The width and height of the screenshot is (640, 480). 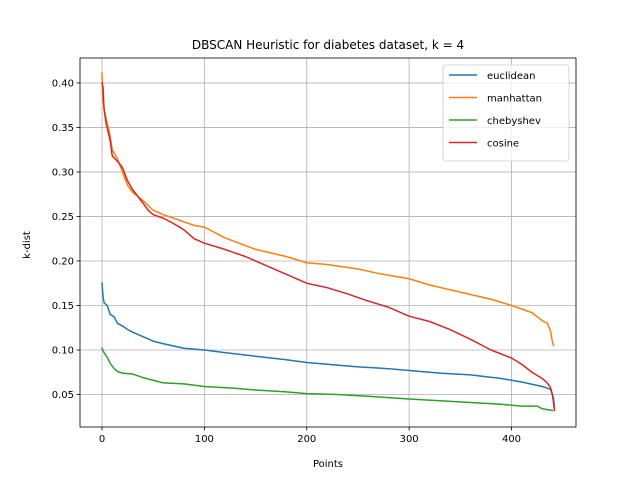 I want to click on x-axis-title: Points, so click(x=328, y=464).